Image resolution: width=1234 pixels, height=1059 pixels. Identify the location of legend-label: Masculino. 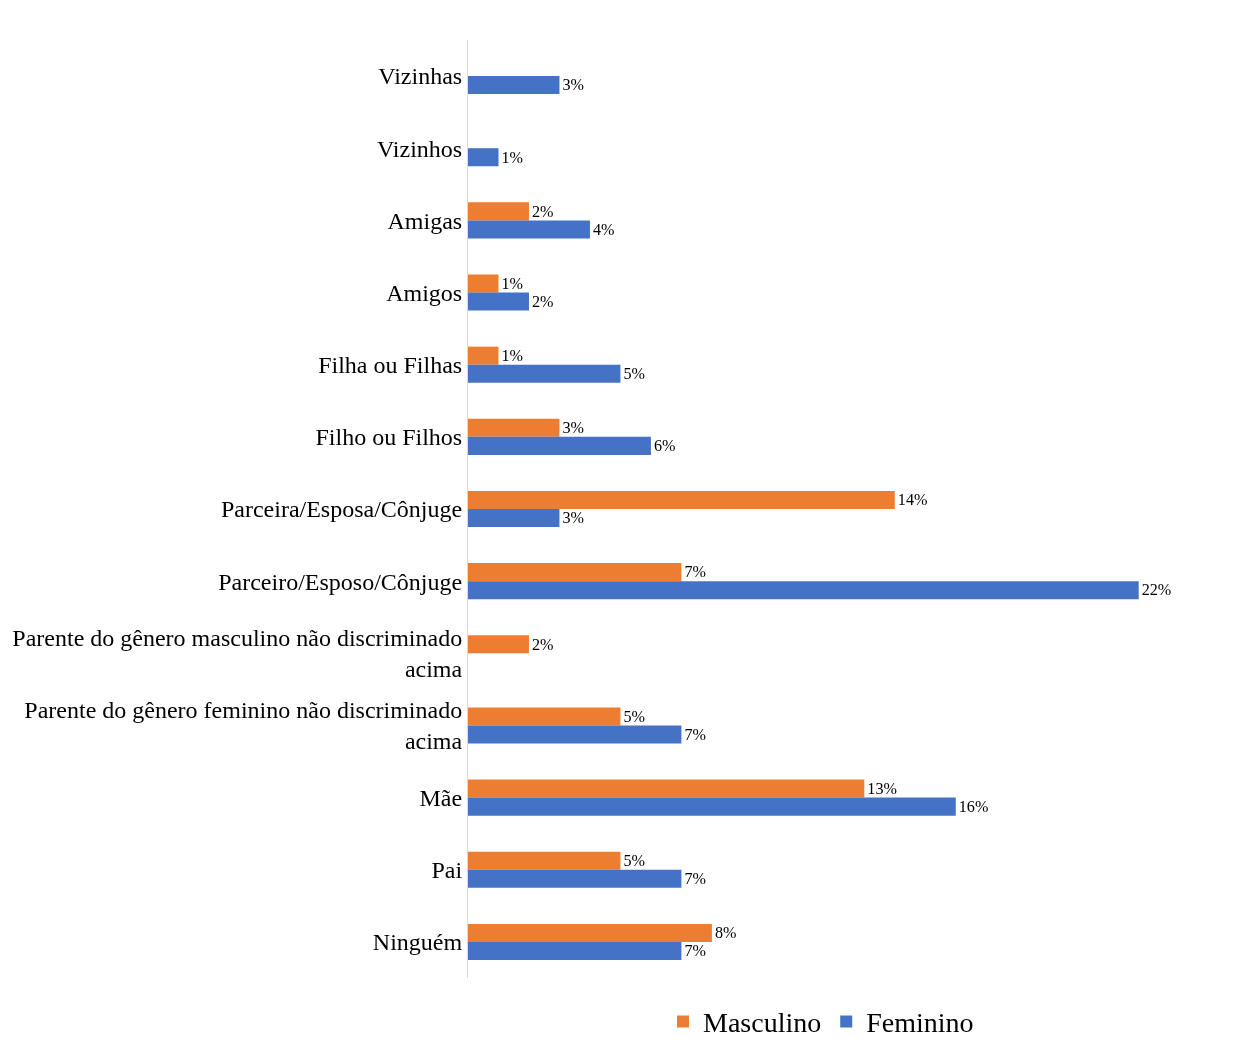
(762, 1023).